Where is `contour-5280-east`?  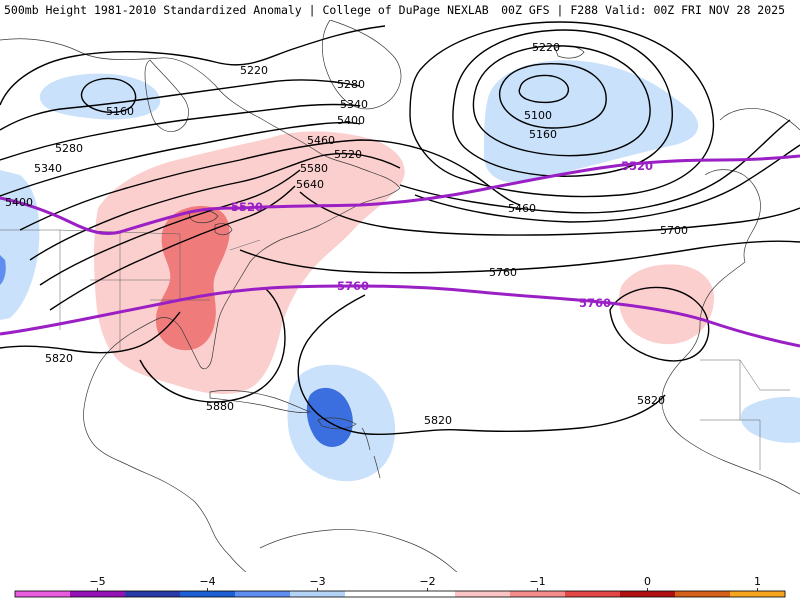
contour-5280-east is located at coordinates (562, 103).